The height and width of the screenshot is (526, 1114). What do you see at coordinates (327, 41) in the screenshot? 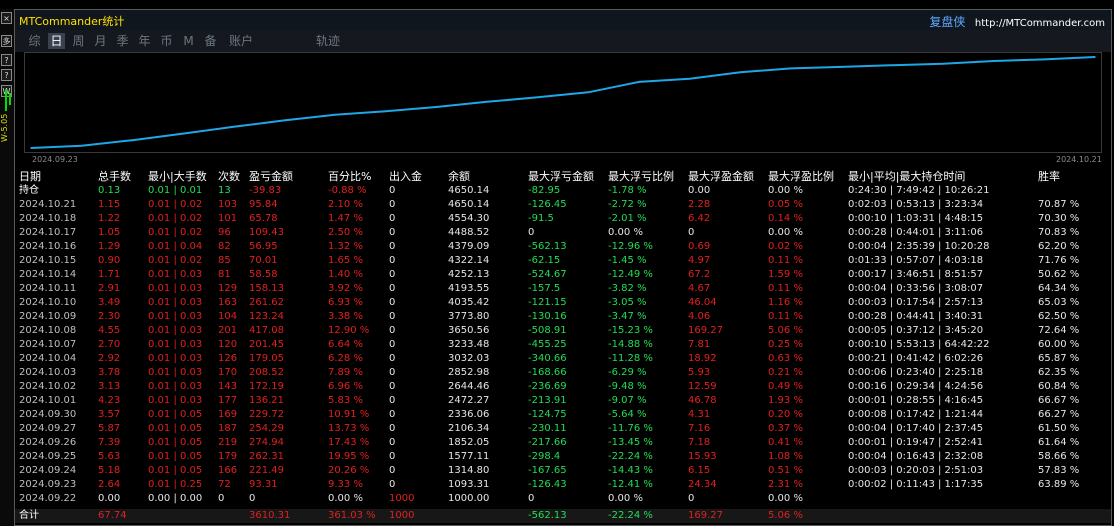
I see `tab-track: 轨迹` at bounding box center [327, 41].